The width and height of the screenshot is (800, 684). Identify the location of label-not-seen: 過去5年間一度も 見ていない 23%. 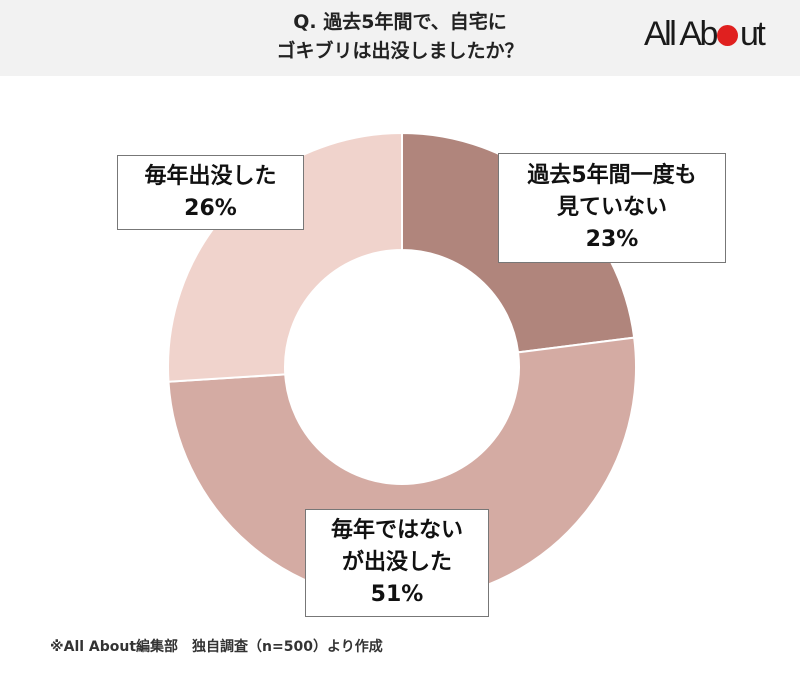
(612, 208).